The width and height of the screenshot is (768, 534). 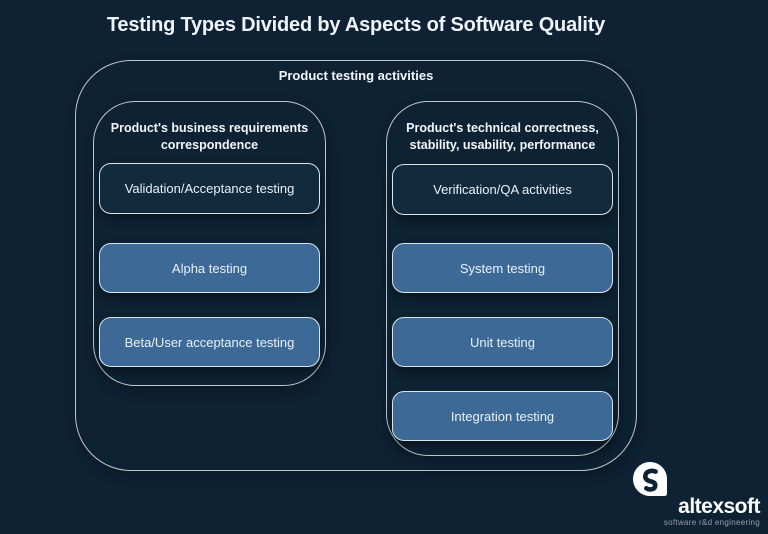 I want to click on node-system-testing: System testing, so click(x=502, y=268).